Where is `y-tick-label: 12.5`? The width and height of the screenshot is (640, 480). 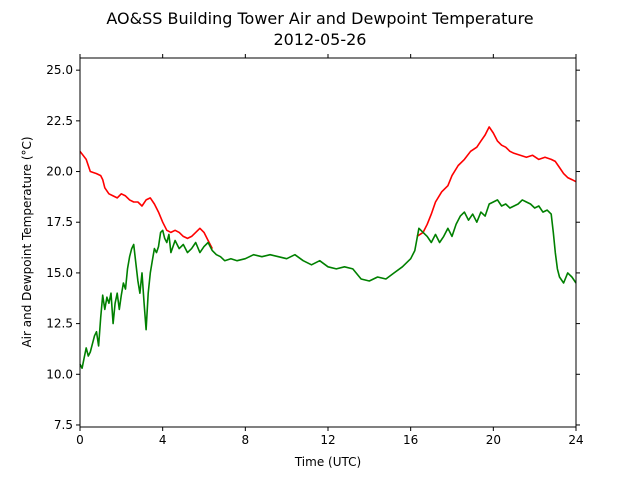 y-tick-label: 12.5 is located at coordinates (59, 324).